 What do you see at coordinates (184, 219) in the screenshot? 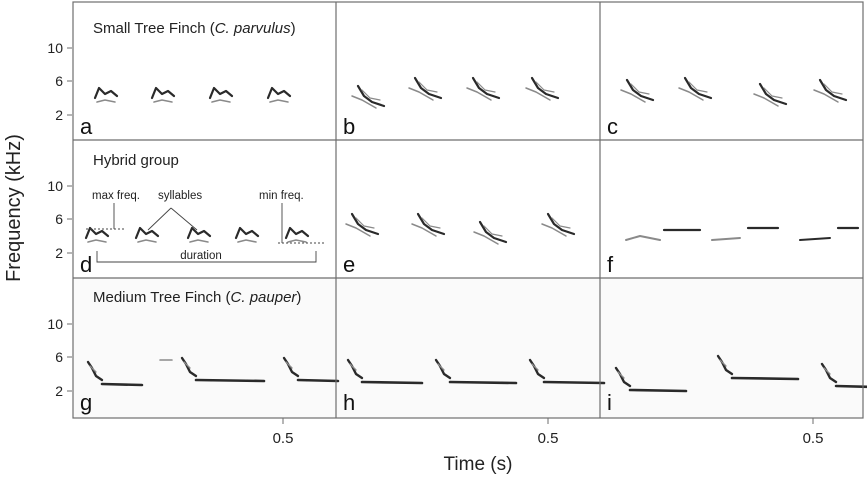
I see `syllables-pointer-right` at bounding box center [184, 219].